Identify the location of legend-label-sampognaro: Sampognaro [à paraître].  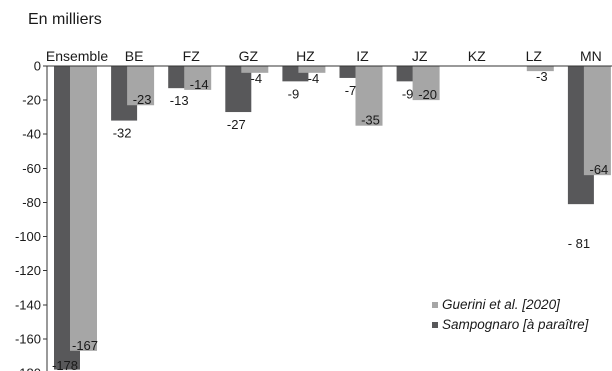
(516, 324).